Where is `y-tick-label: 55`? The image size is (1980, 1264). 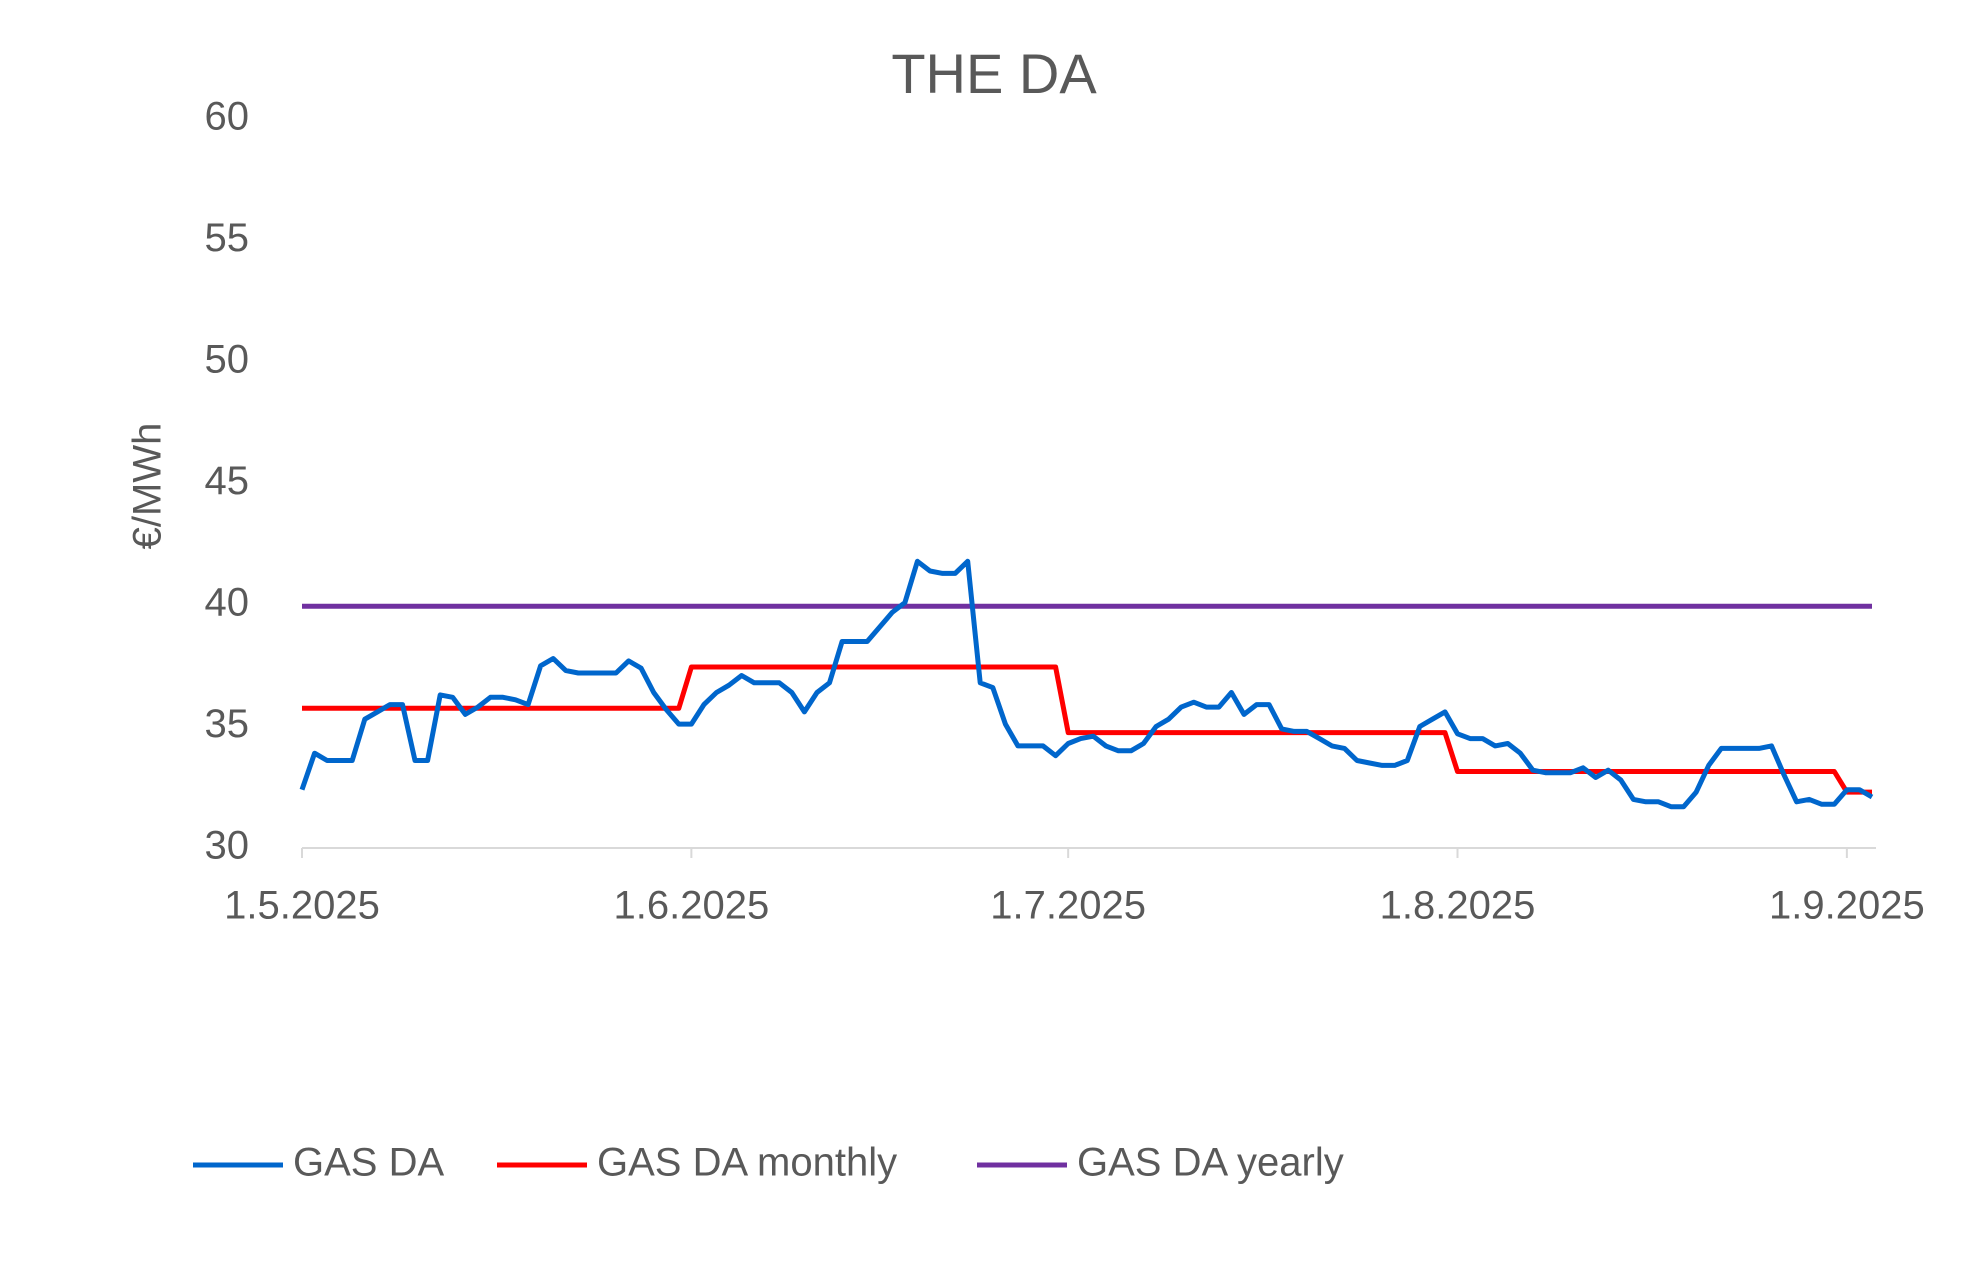
y-tick-label: 55 is located at coordinates (227, 238).